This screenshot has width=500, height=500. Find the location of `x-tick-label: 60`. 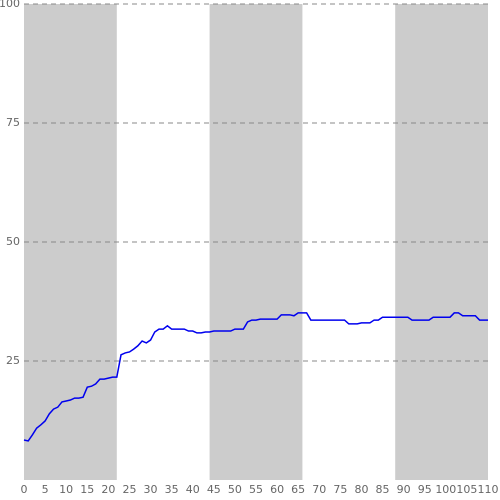

x-tick-label: 60 is located at coordinates (277, 489).